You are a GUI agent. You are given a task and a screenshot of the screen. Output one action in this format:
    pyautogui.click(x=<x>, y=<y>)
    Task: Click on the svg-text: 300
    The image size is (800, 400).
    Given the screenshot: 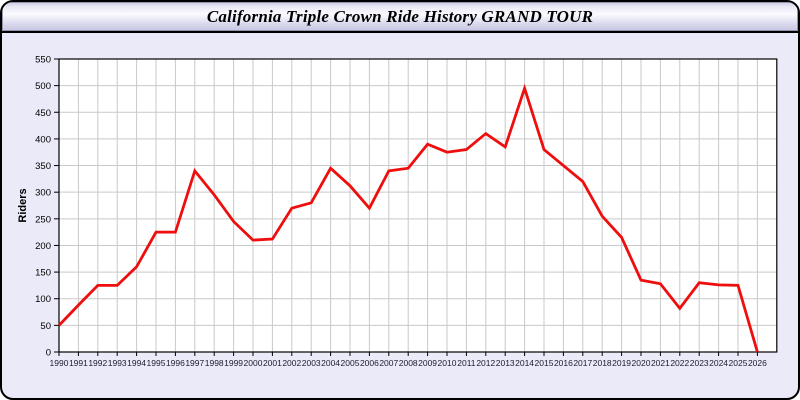 What is the action you would take?
    pyautogui.click(x=43, y=193)
    